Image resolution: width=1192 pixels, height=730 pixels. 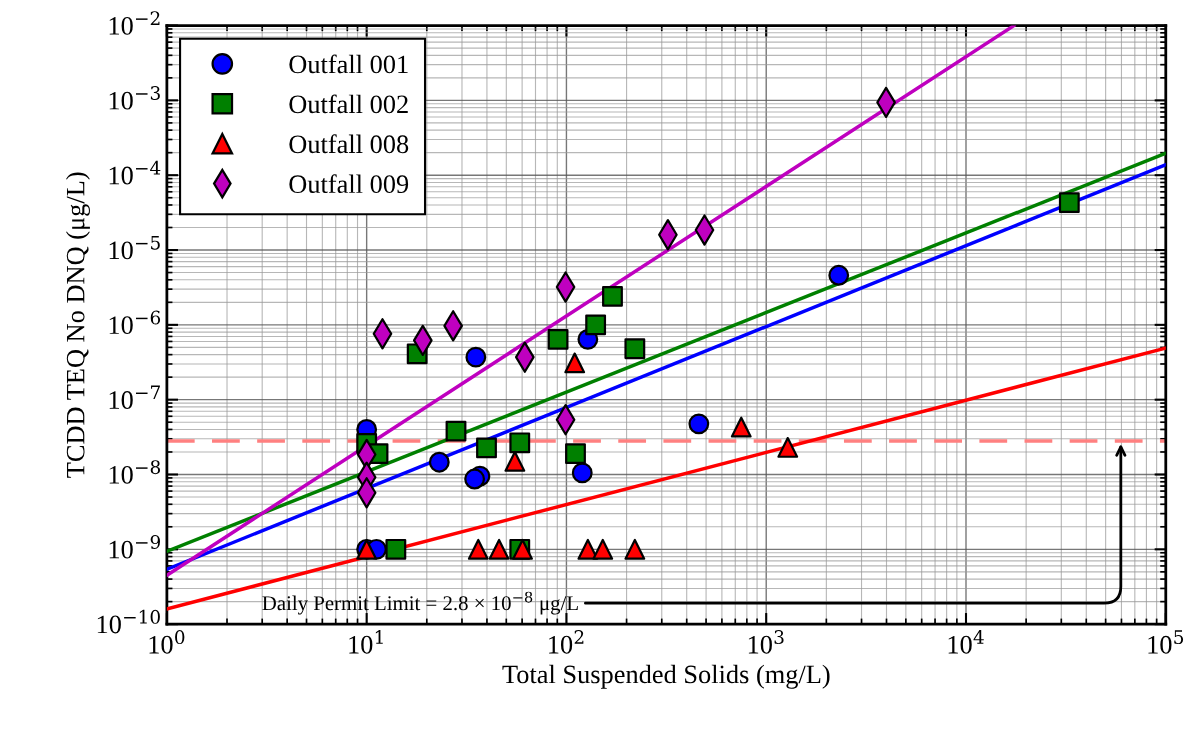 What do you see at coordinates (366, 642) in the screenshot?
I see `x-tick-label: 10$^{1}$` at bounding box center [366, 642].